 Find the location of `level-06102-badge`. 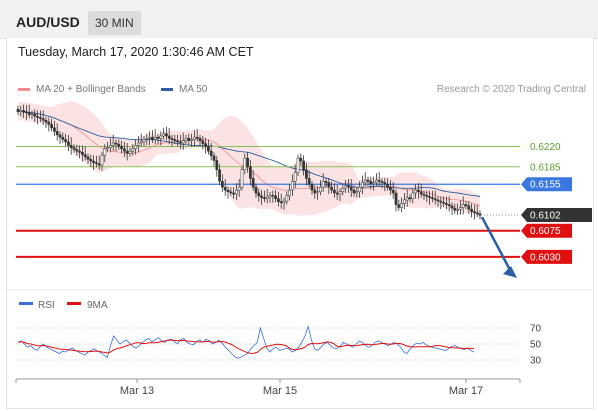

level-06102-badge is located at coordinates (556, 215).